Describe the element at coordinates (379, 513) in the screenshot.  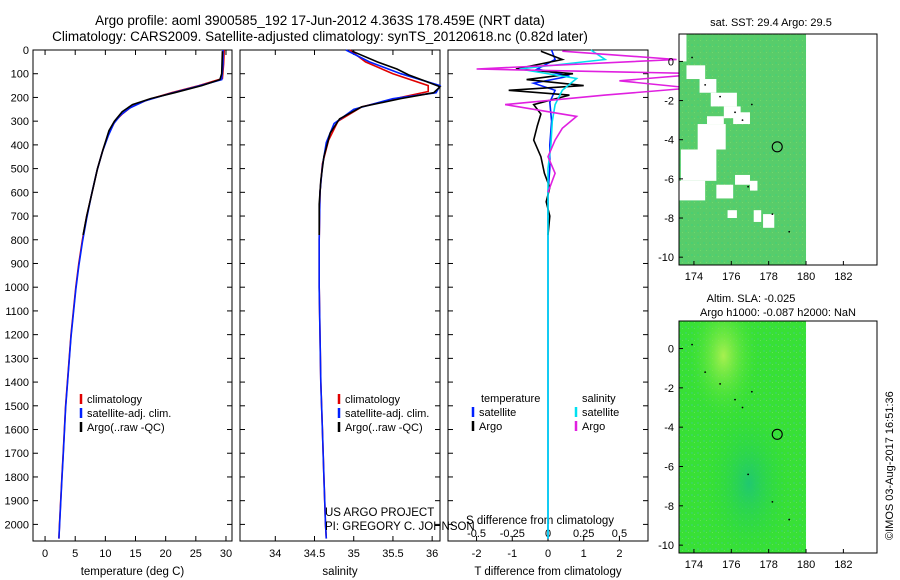
I see `project-annotation: US ARGO PROJECT` at that location.